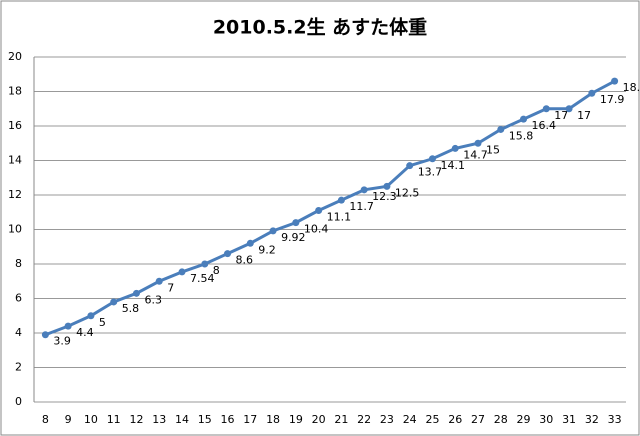 The image size is (640, 436). Describe the element at coordinates (569, 419) in the screenshot. I see `x-tick-label: 31` at that location.